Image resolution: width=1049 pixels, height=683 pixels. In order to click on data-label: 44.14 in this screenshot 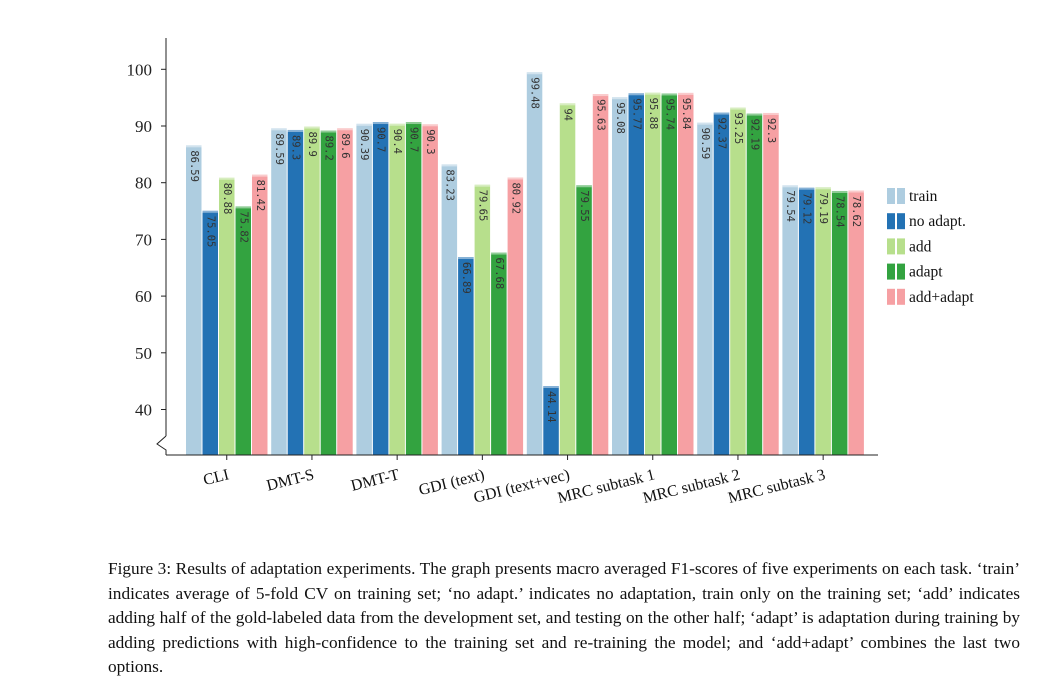, I will do `click(551, 407)`.